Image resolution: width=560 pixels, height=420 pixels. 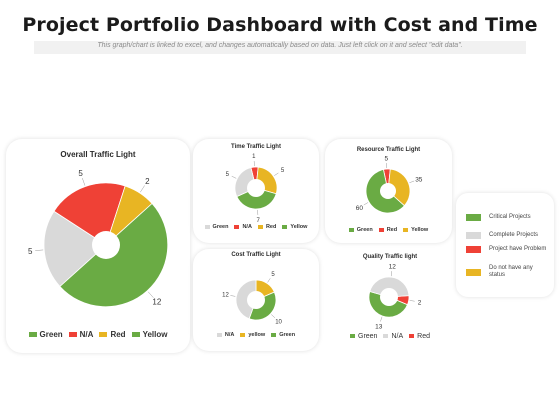 I want to click on legend-label: Complete Projects, so click(x=514, y=235).